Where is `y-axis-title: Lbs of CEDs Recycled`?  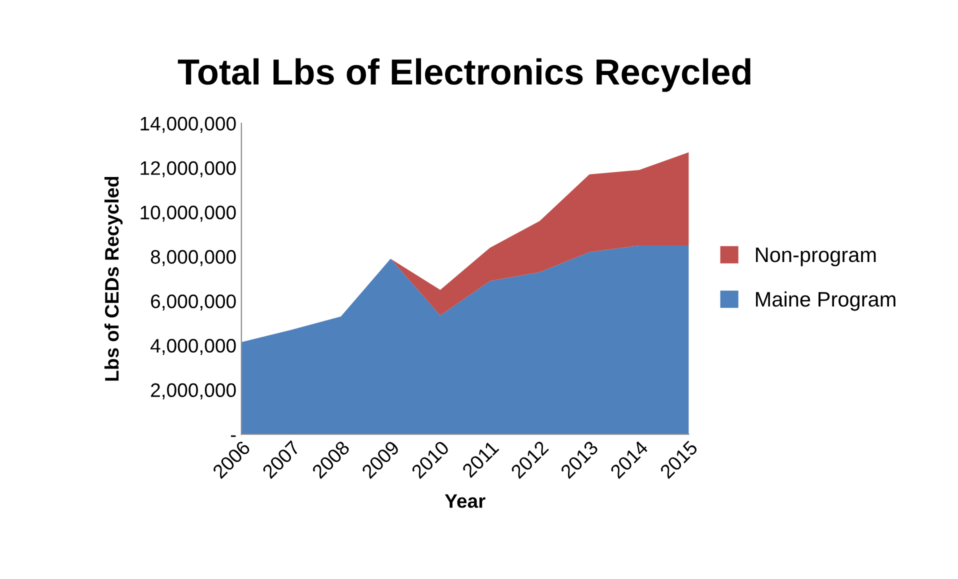 y-axis-title: Lbs of CEDs Recycled is located at coordinates (113, 278).